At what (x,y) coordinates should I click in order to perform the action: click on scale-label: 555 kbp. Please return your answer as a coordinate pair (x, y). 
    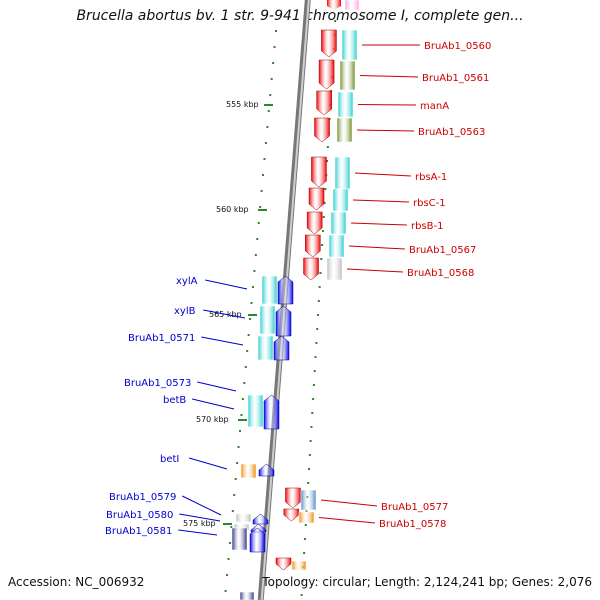
    Looking at the image, I should click on (242, 104).